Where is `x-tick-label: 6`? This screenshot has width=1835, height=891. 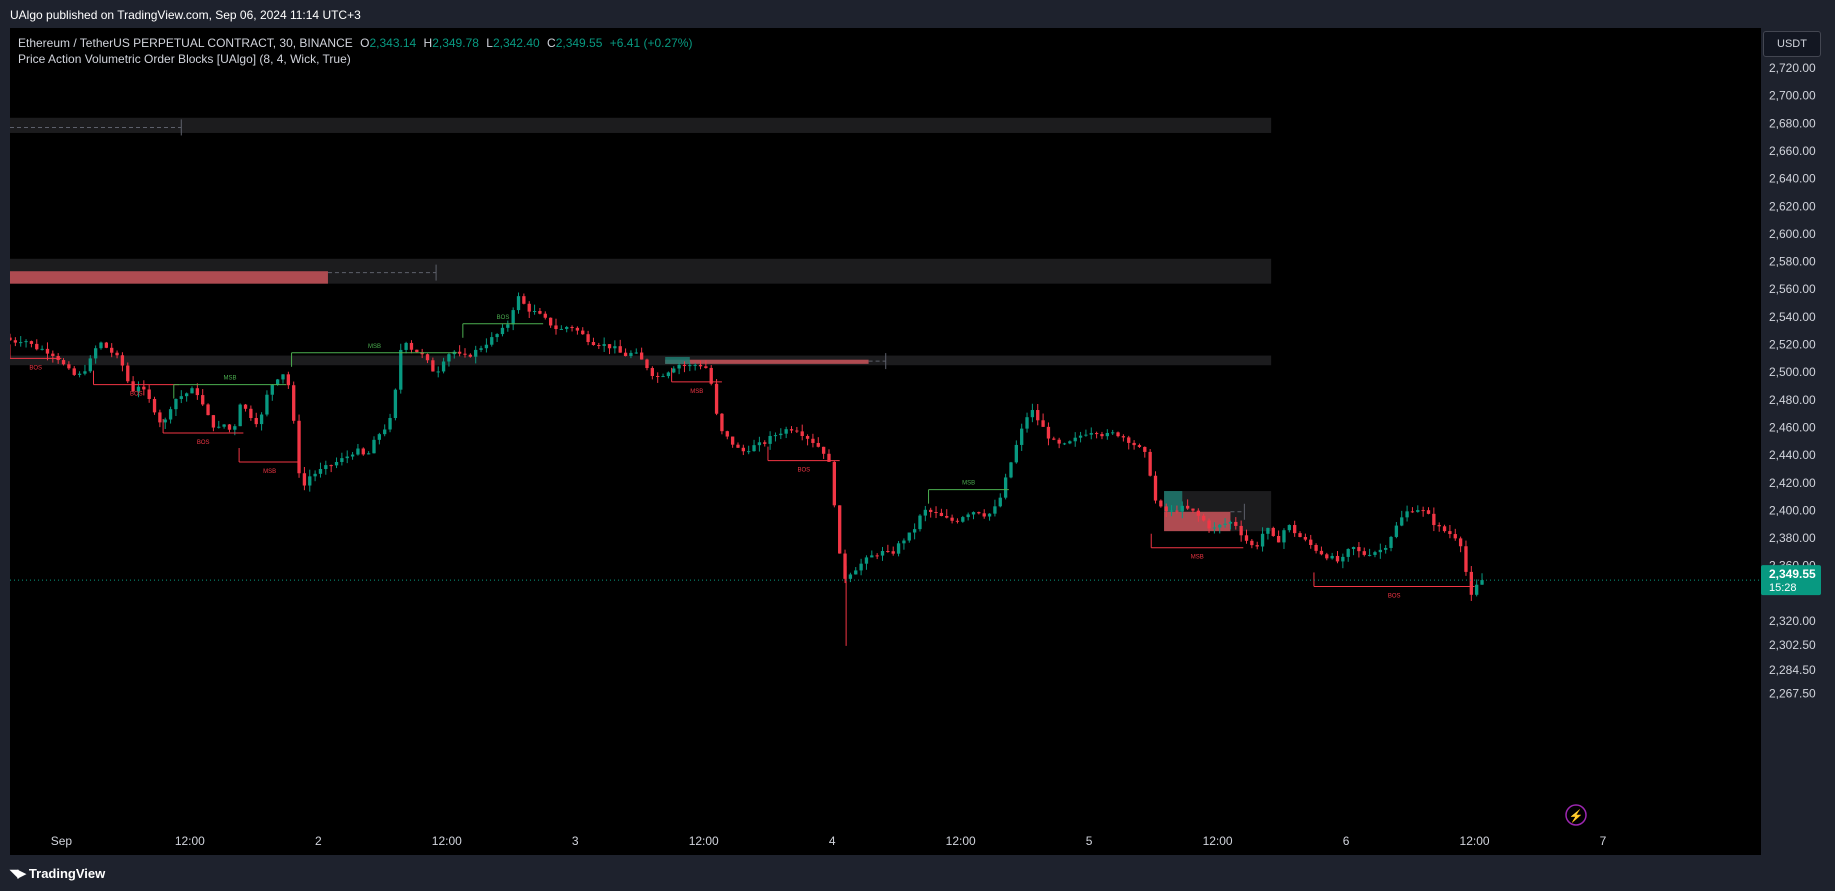 x-tick-label: 6 is located at coordinates (1346, 841).